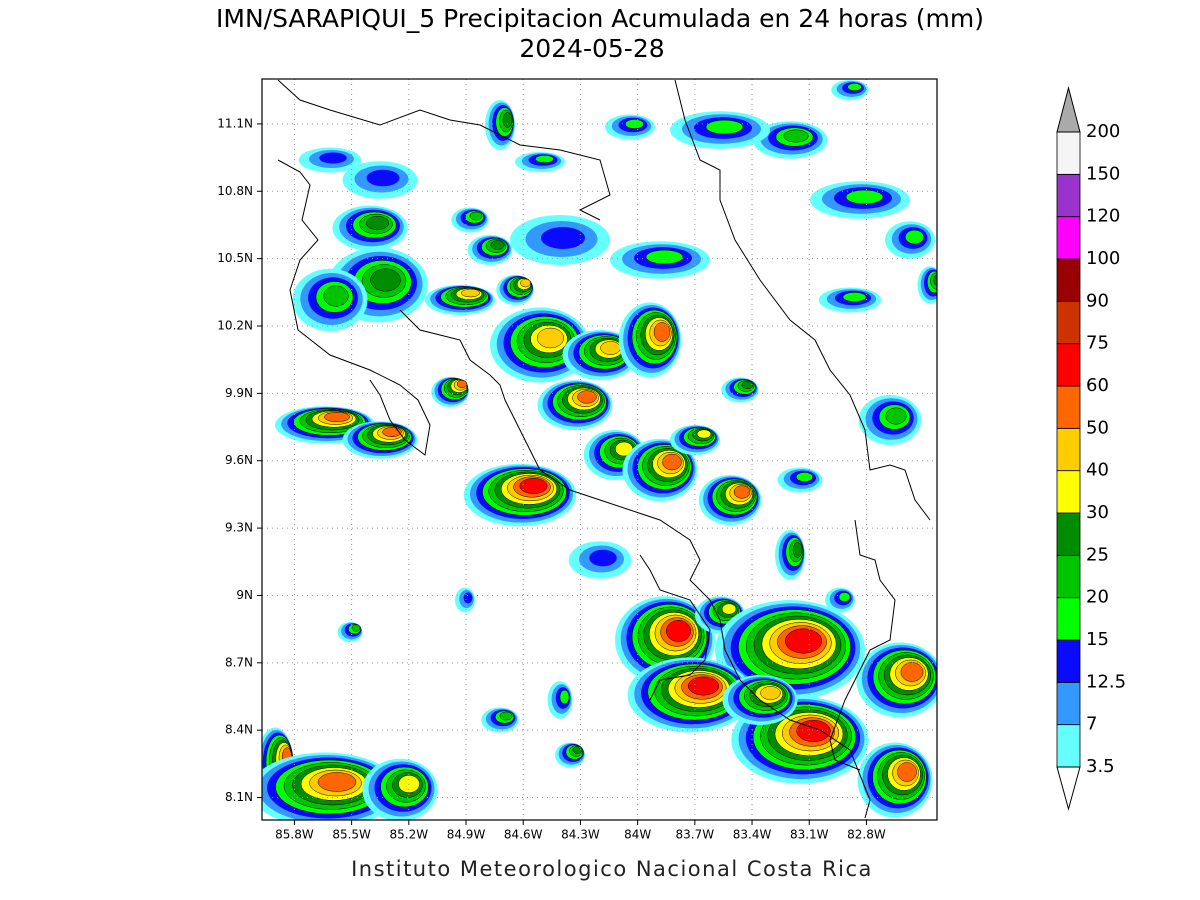 This screenshot has width=1200, height=900. Describe the element at coordinates (466, 835) in the screenshot. I see `x-tick-label: 84.9W` at that location.